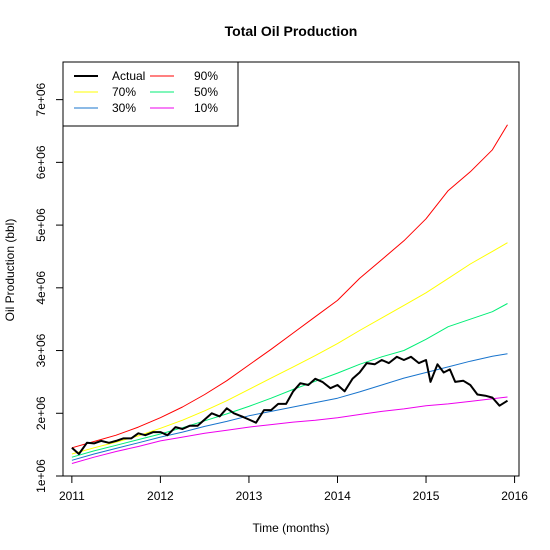 The width and height of the screenshot is (550, 550). What do you see at coordinates (49, 287) in the screenshot?
I see `y-axis: 1e+06 2e+06 3e+06 4e+06 5e+06 6e+06 7e+06` at bounding box center [49, 287].